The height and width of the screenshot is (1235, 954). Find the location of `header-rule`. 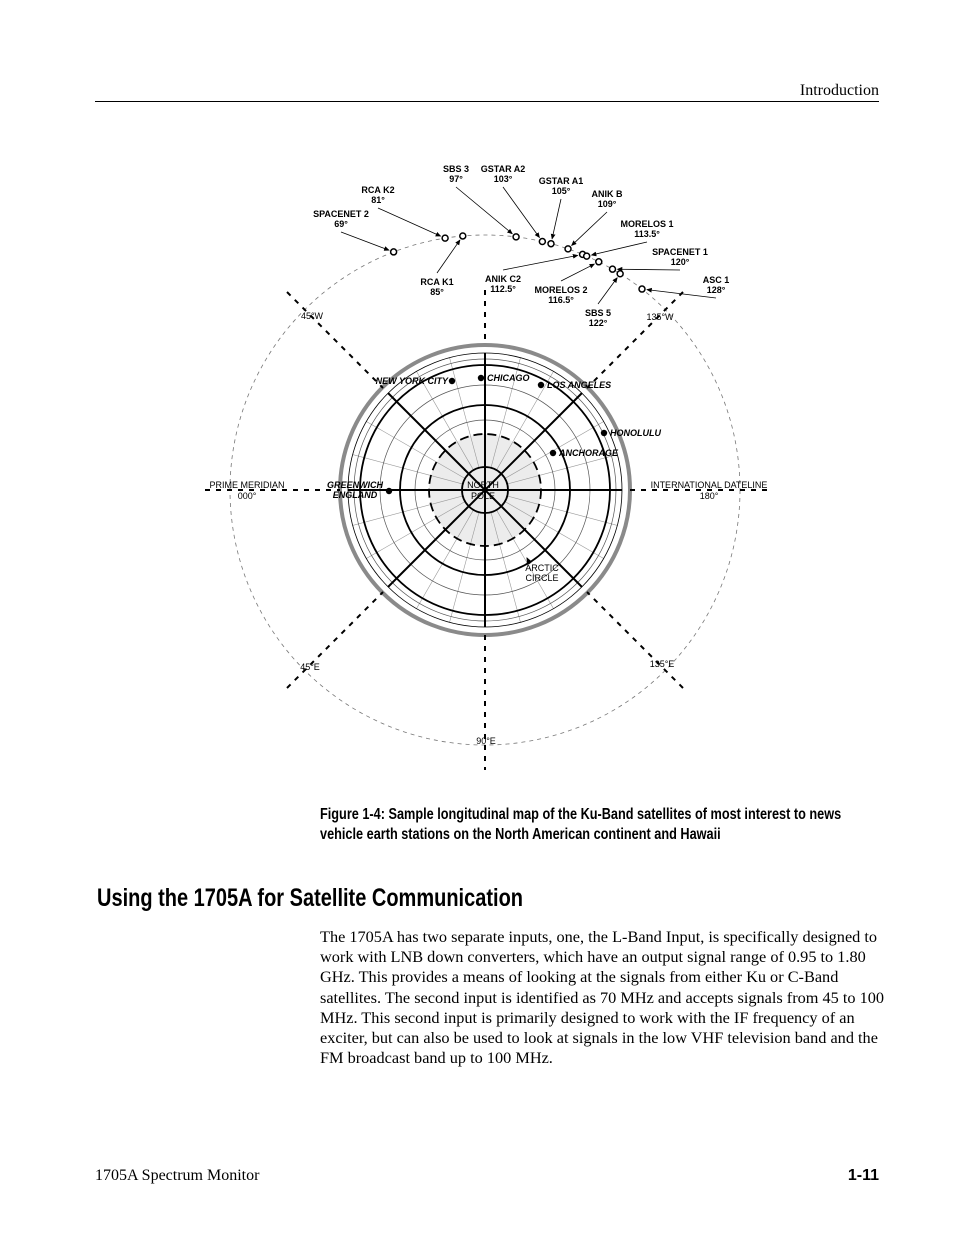

header-rule is located at coordinates (487, 101).